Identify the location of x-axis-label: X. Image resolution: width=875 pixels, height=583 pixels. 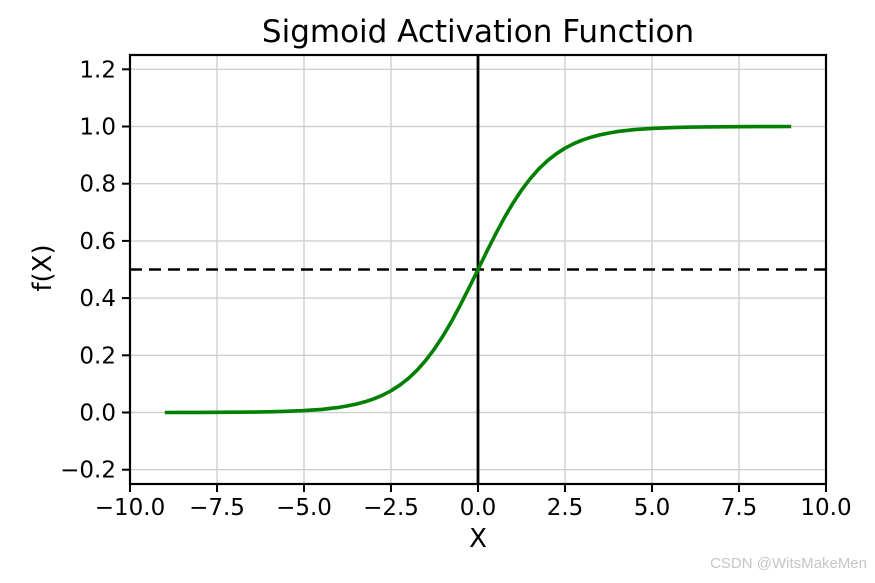
(478, 539).